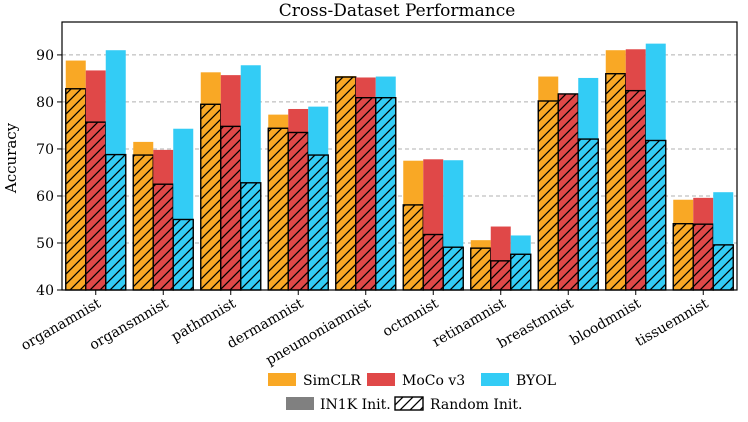 This screenshot has height=422, width=748. What do you see at coordinates (45, 150) in the screenshot?
I see `y-tick-label: 70` at bounding box center [45, 150].